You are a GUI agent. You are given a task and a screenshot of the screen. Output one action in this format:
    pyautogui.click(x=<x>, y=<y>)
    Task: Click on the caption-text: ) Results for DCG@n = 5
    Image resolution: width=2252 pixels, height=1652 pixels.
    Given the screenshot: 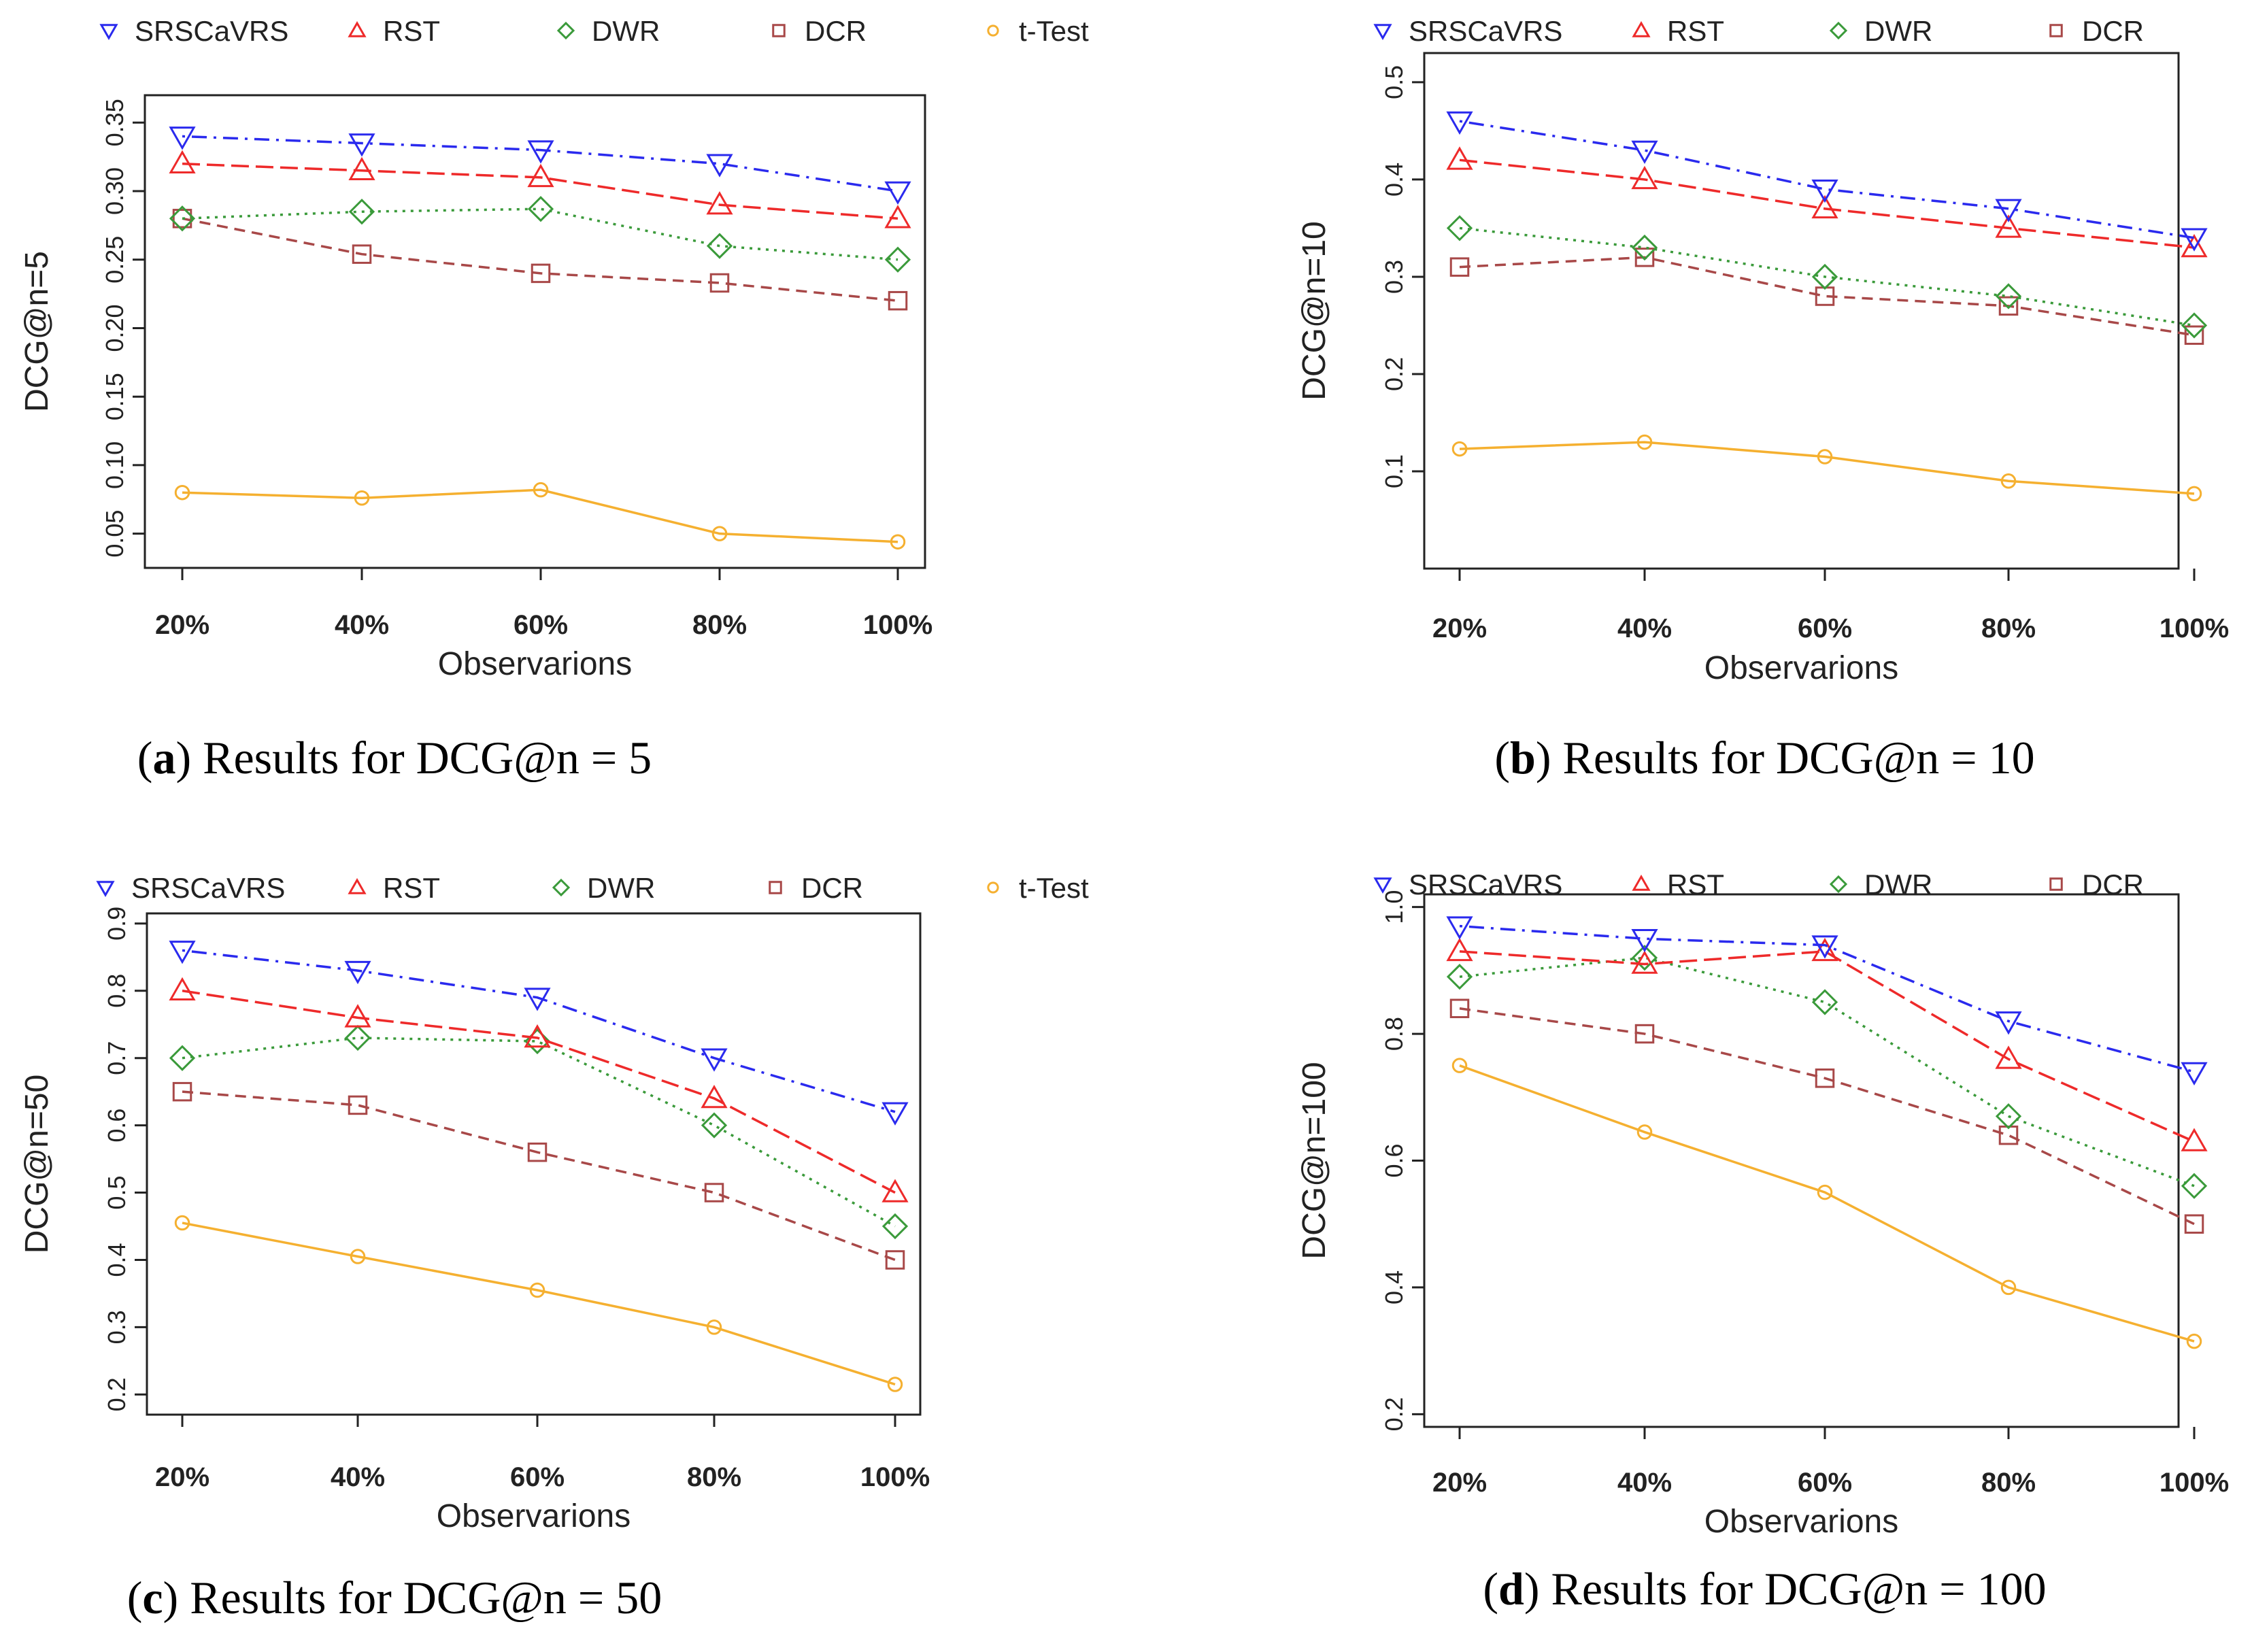 What is the action you would take?
    pyautogui.click(x=413, y=758)
    